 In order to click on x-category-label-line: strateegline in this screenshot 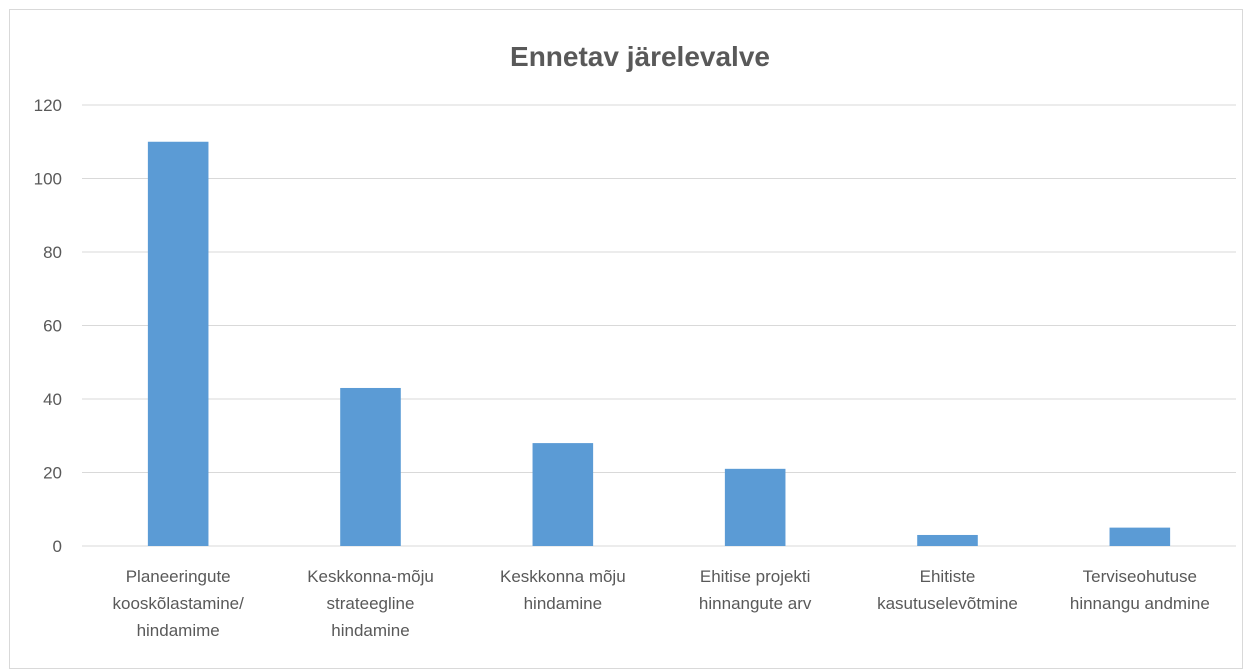, I will do `click(371, 603)`.